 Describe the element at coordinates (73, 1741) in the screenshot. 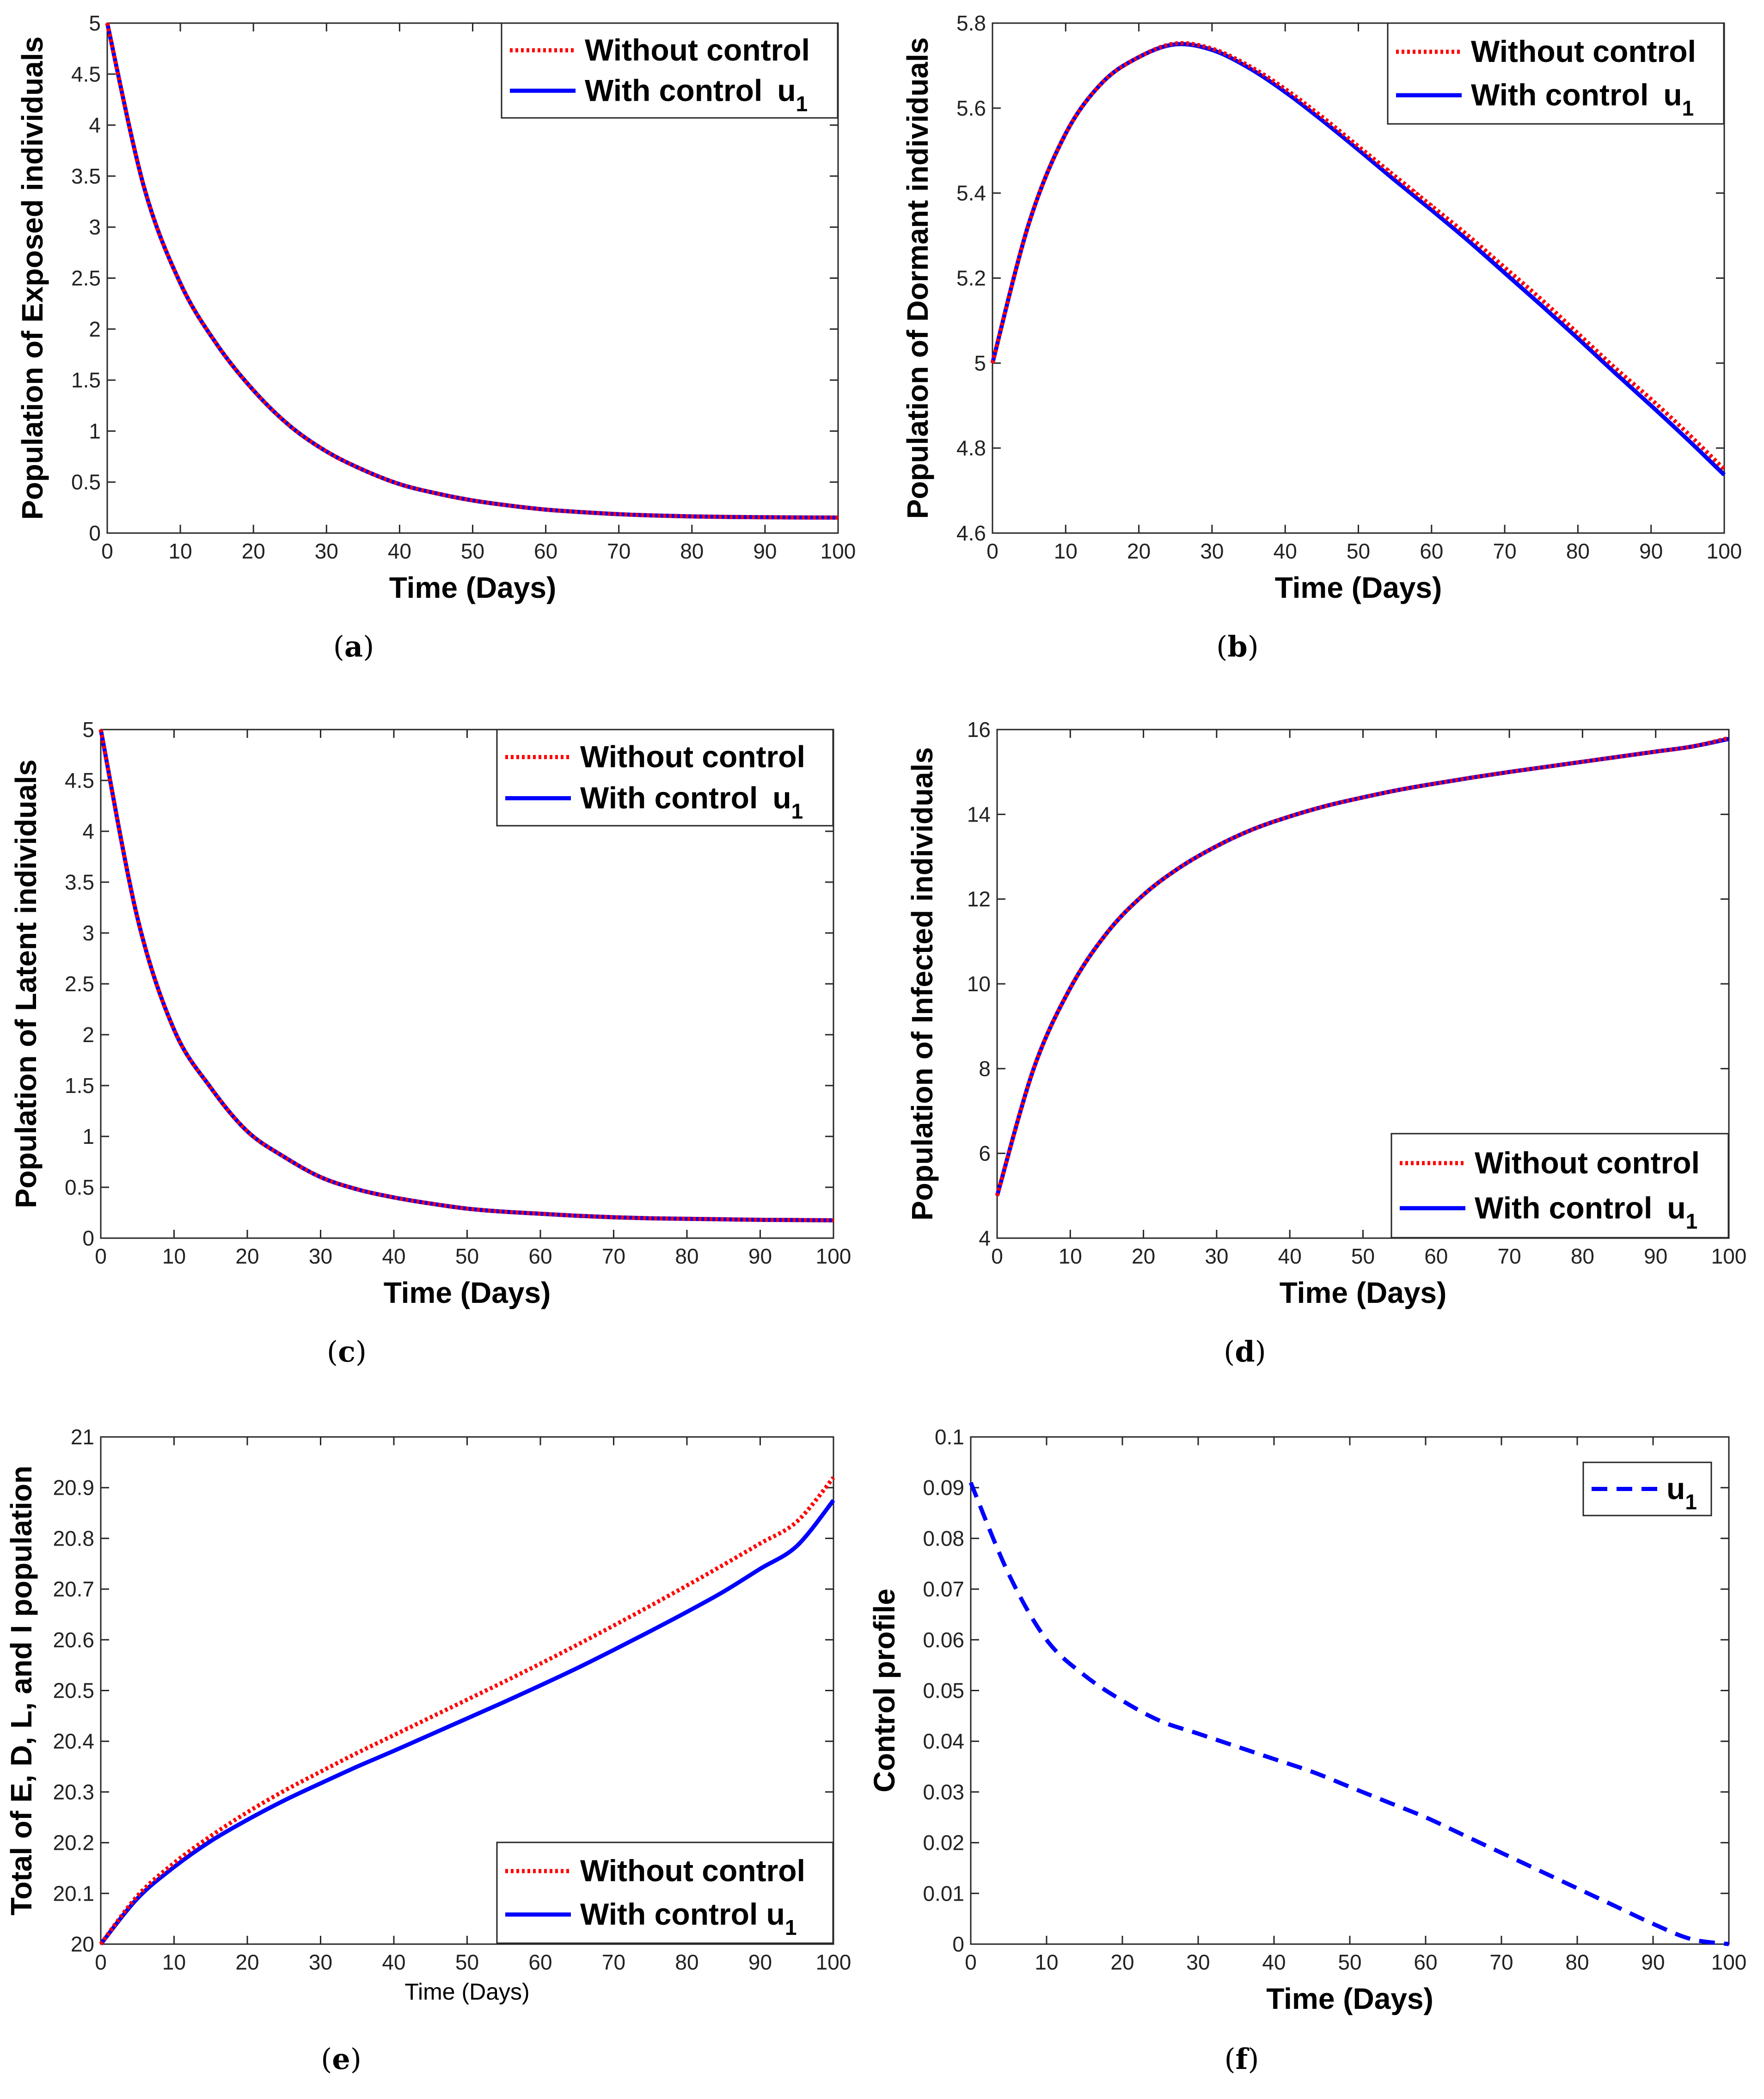

I see `y-tick-label: 20.4` at that location.